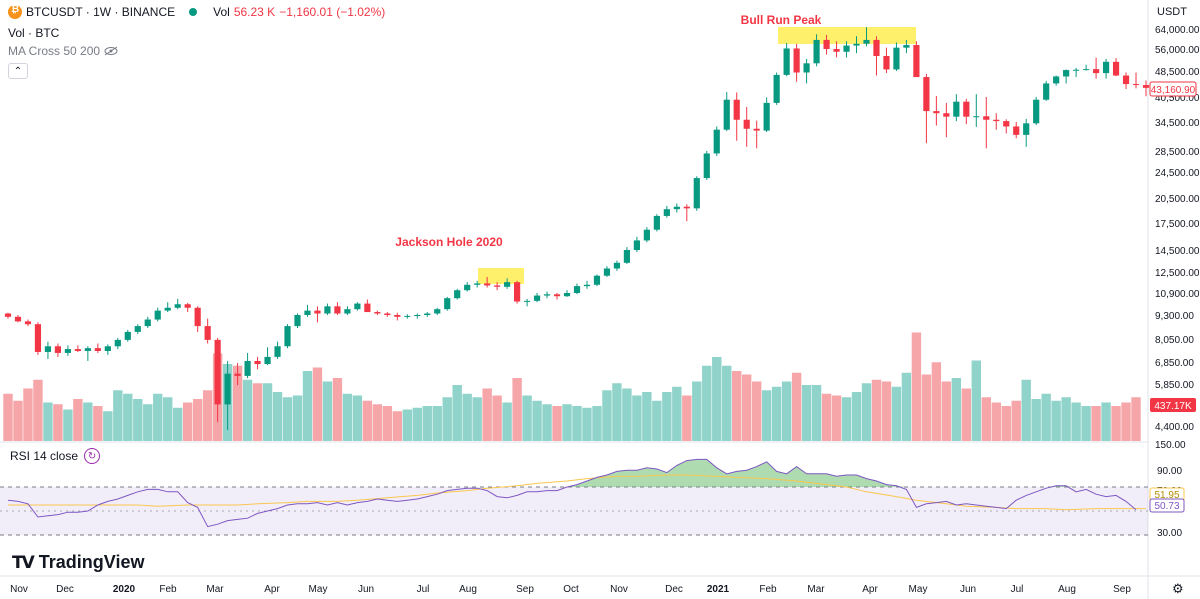 This screenshot has height=599, width=1200. I want to click on rsi-header: RSI 14 close ↻, so click(55, 456).